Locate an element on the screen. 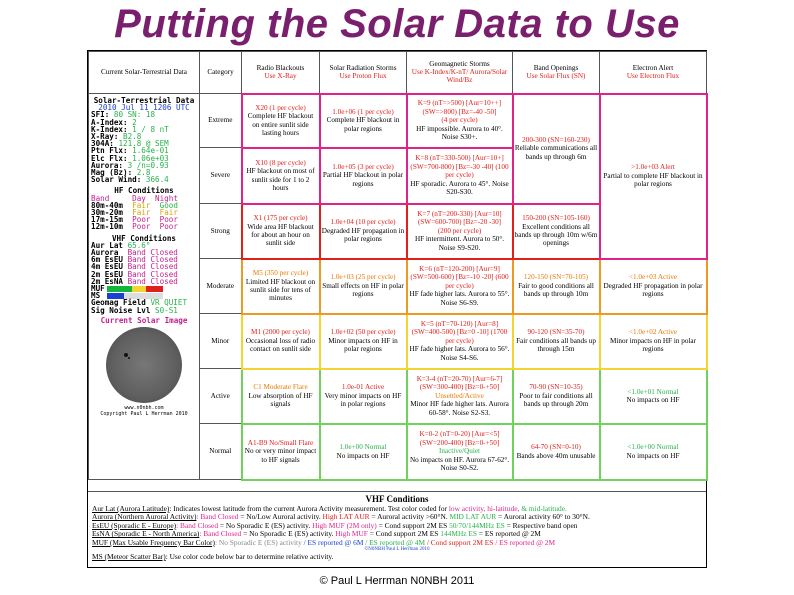 This screenshot has height=595, width=794. category-moderate: Moderate is located at coordinates (220, 286).